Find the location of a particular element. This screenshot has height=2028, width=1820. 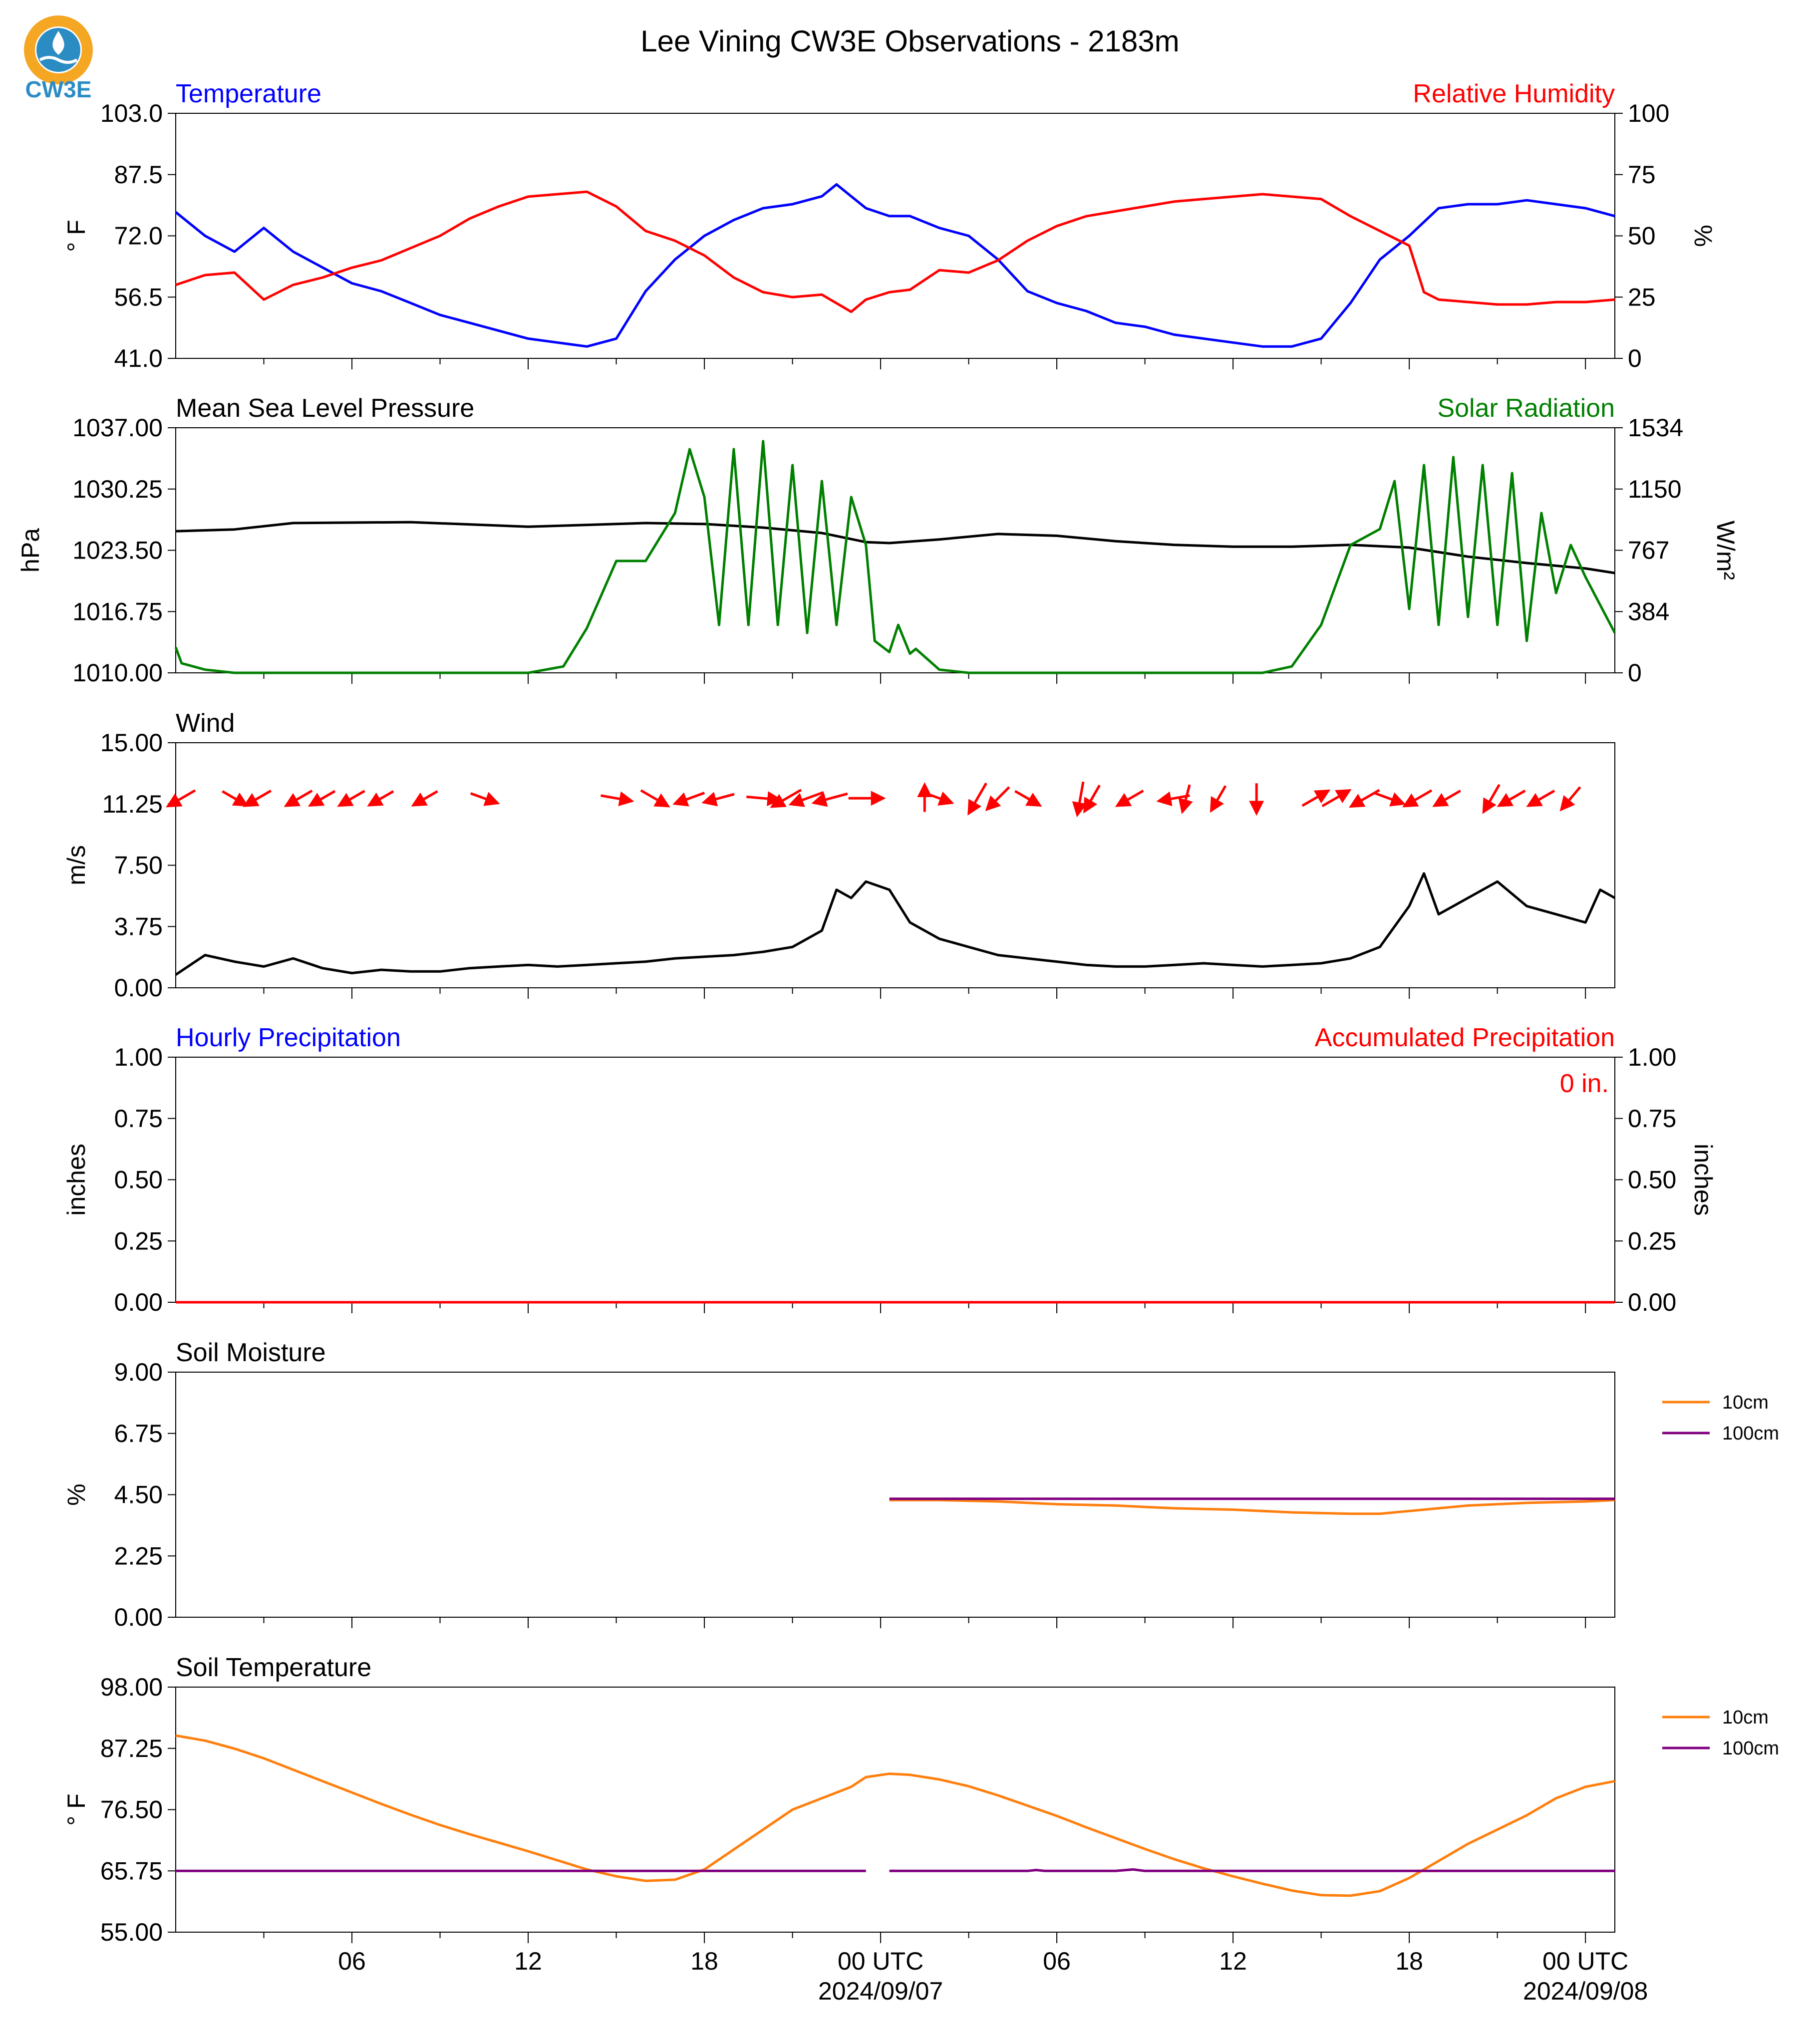

y-tick-label: 1016.75 is located at coordinates (117, 611).